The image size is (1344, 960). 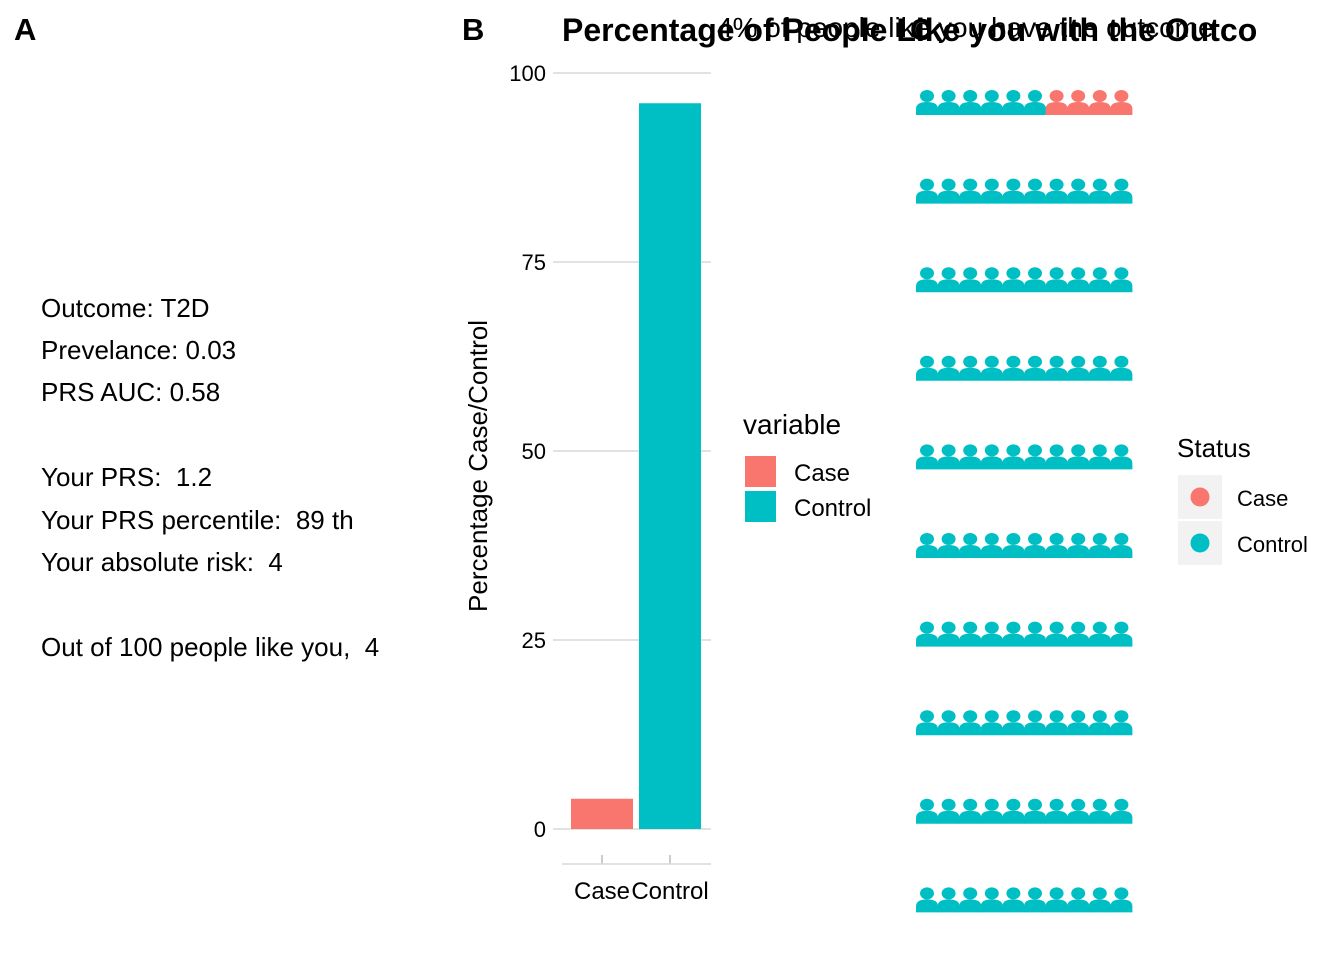 I want to click on bar-legend-label-case: Case, so click(x=822, y=473).